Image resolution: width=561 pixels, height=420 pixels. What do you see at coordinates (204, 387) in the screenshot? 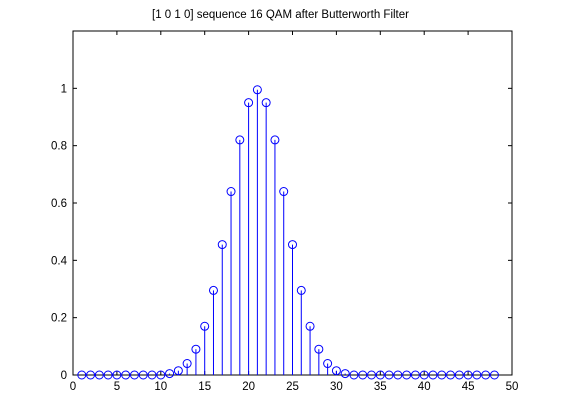
I see `x-tick-label: 15` at bounding box center [204, 387].